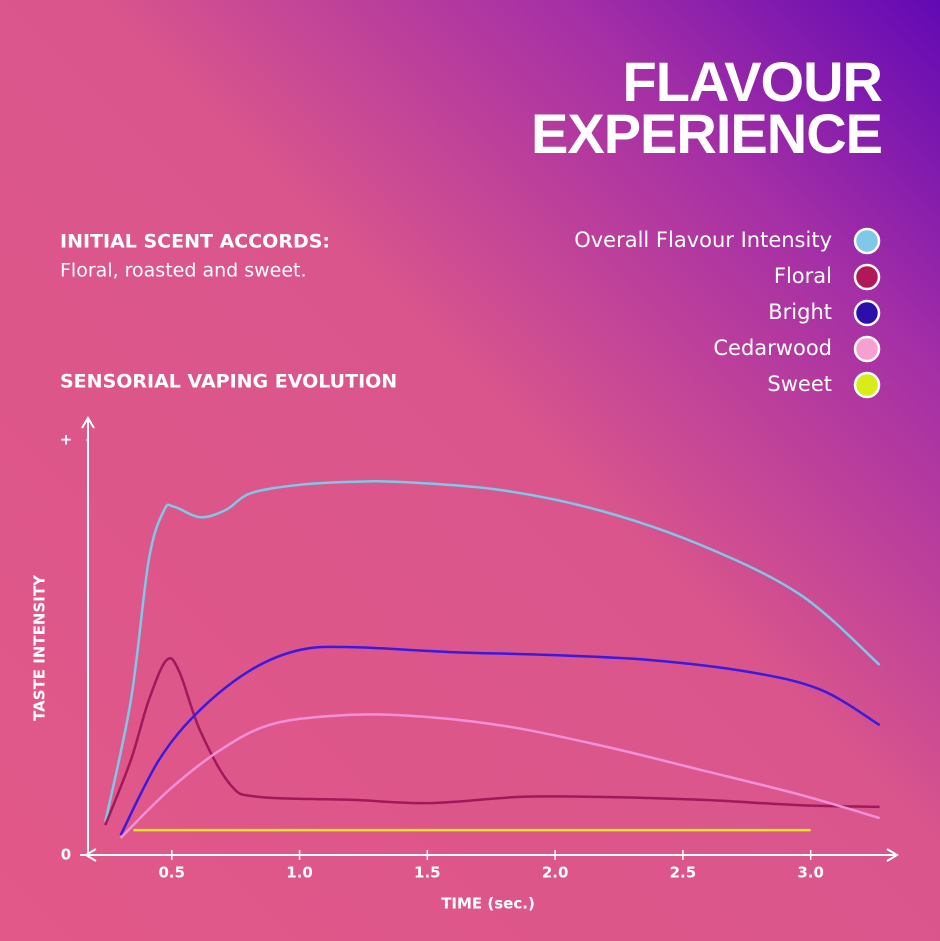 The image size is (940, 941). Describe the element at coordinates (800, 312) in the screenshot. I see `legend-label: Bright` at that location.